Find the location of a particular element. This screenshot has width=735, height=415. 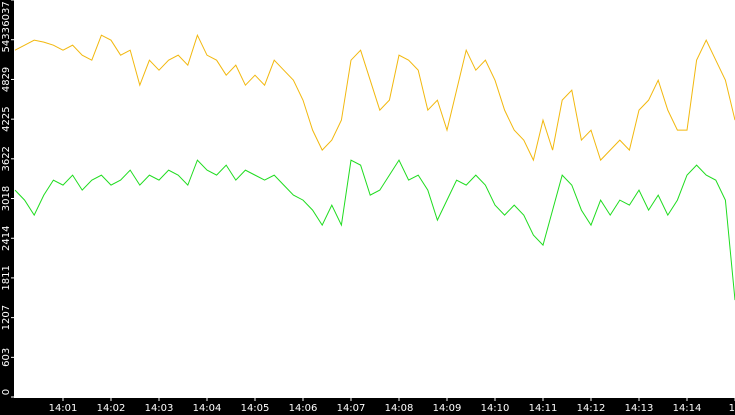

y-tick-label: 4829 is located at coordinates (6, 79).